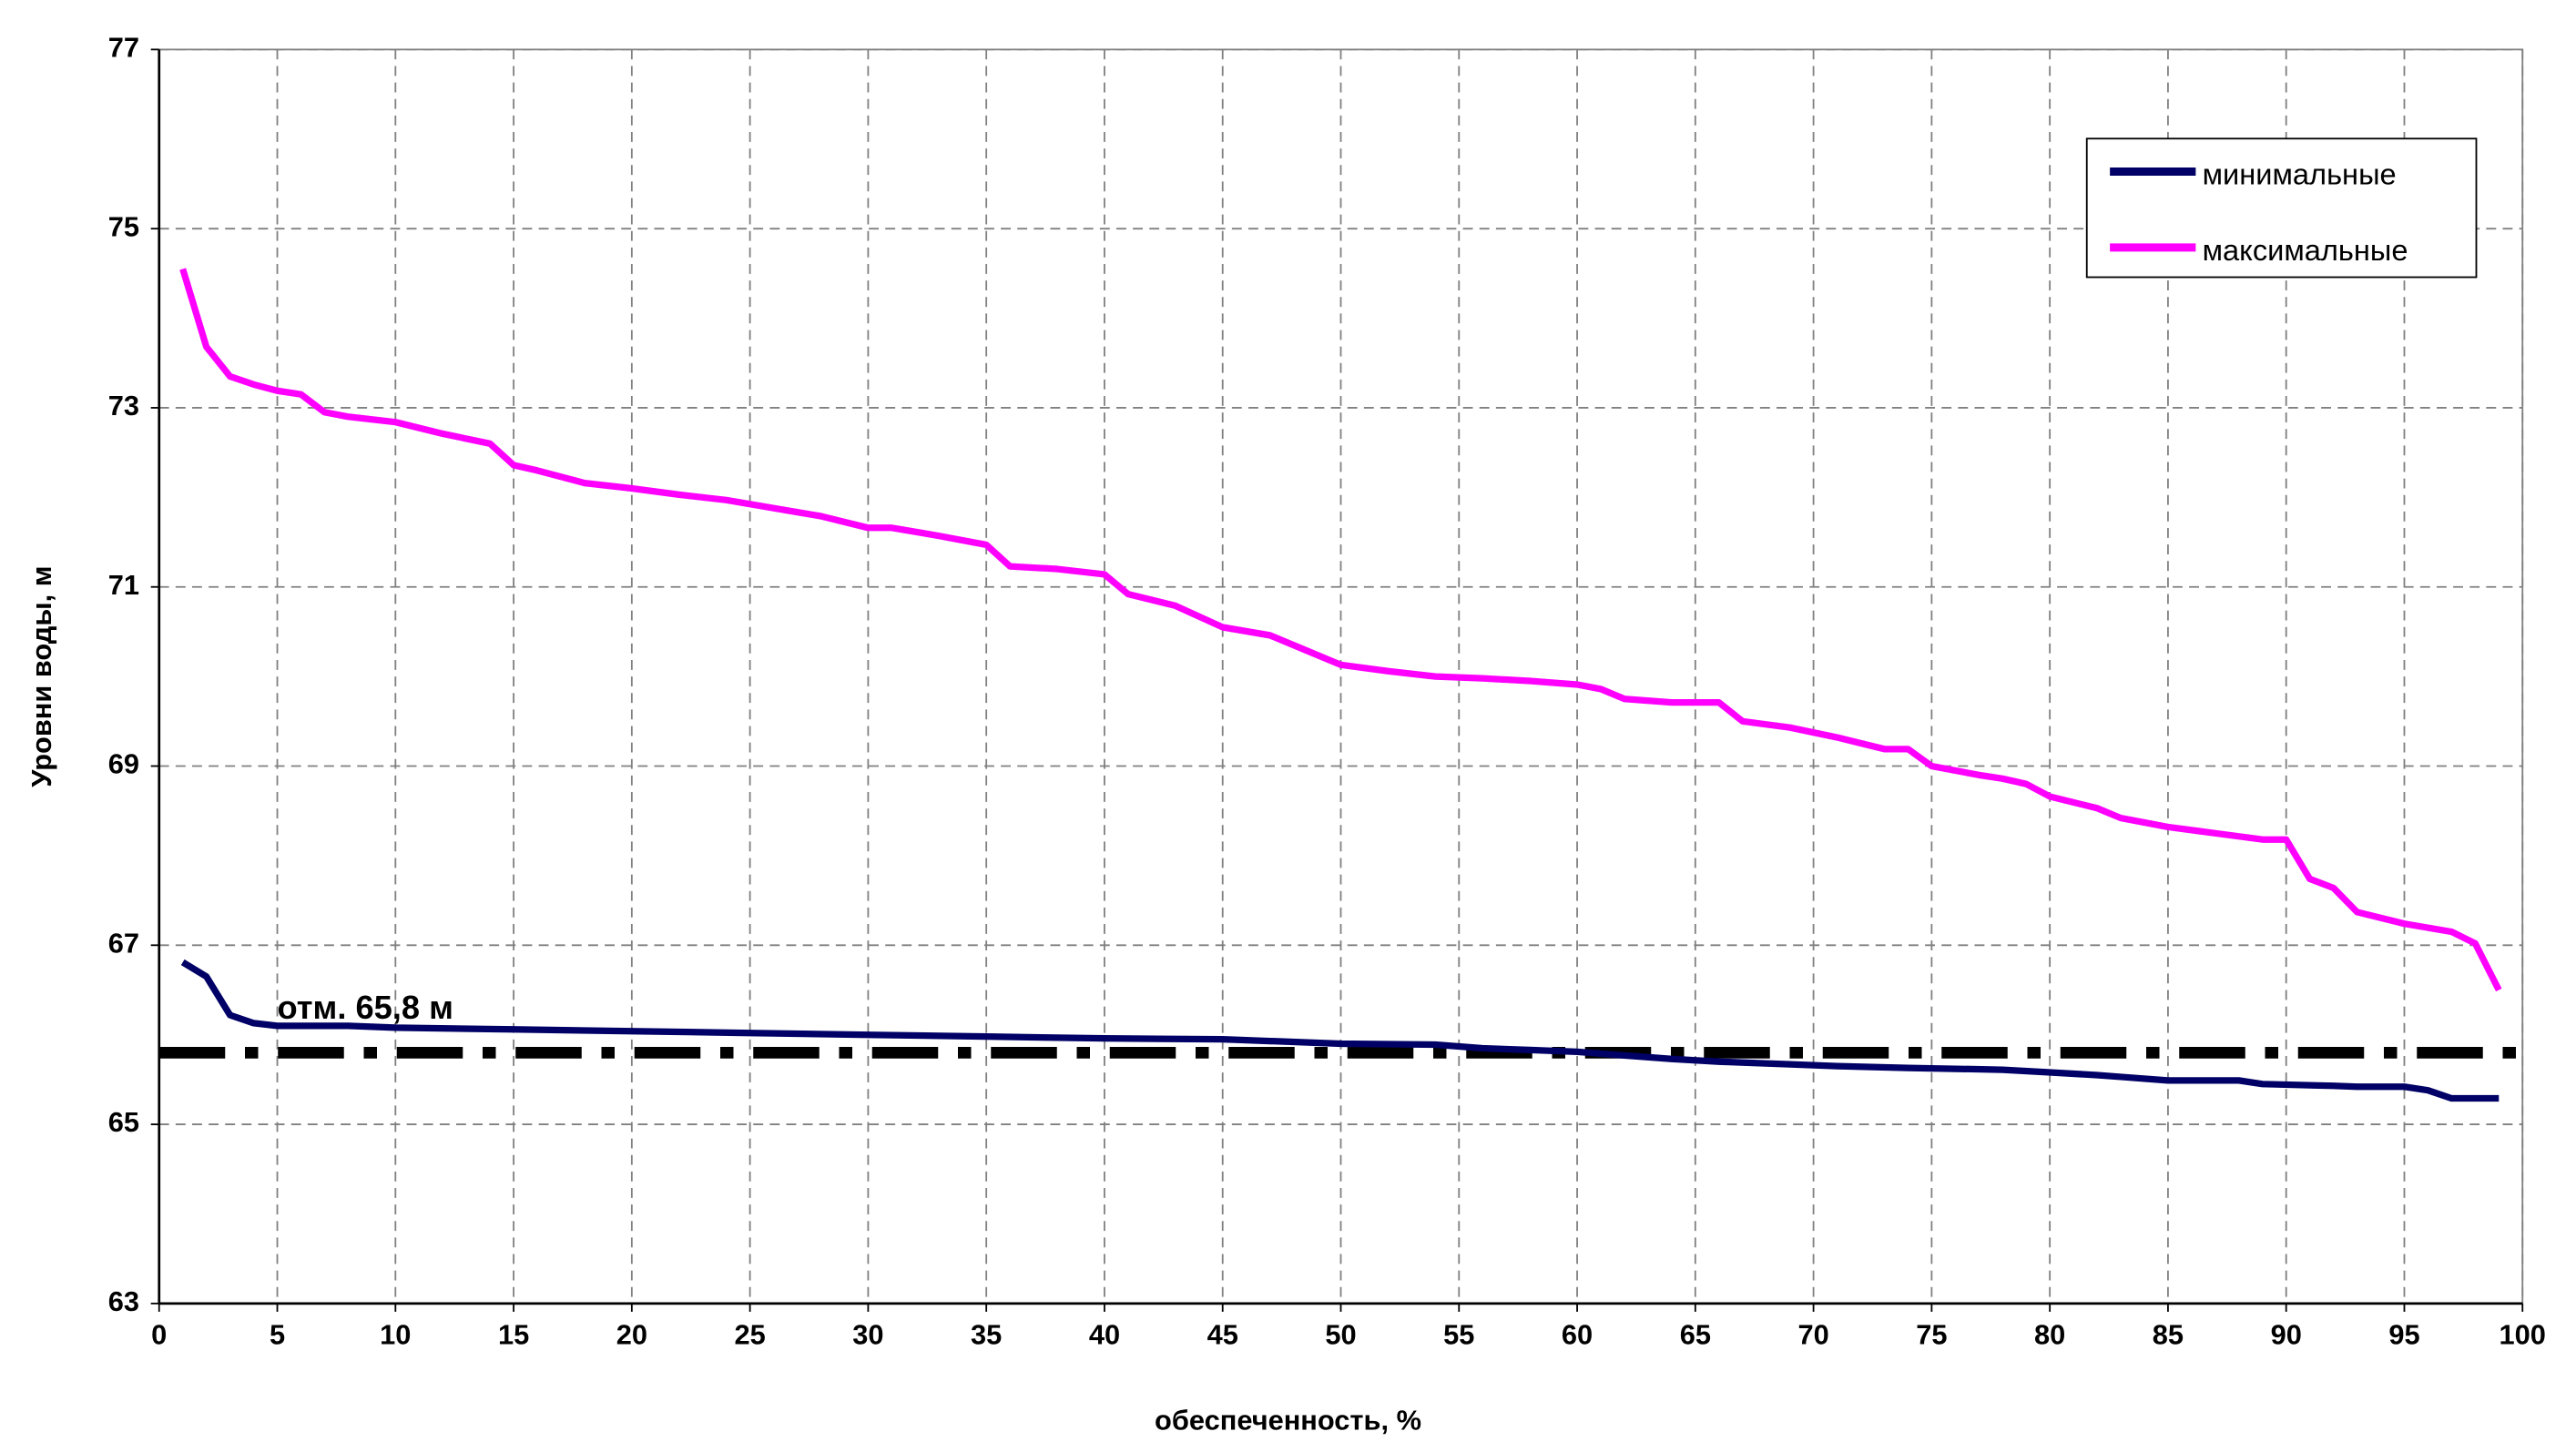  Describe the element at coordinates (124, 1122) in the screenshot. I see `y-tick-label: 65` at that location.